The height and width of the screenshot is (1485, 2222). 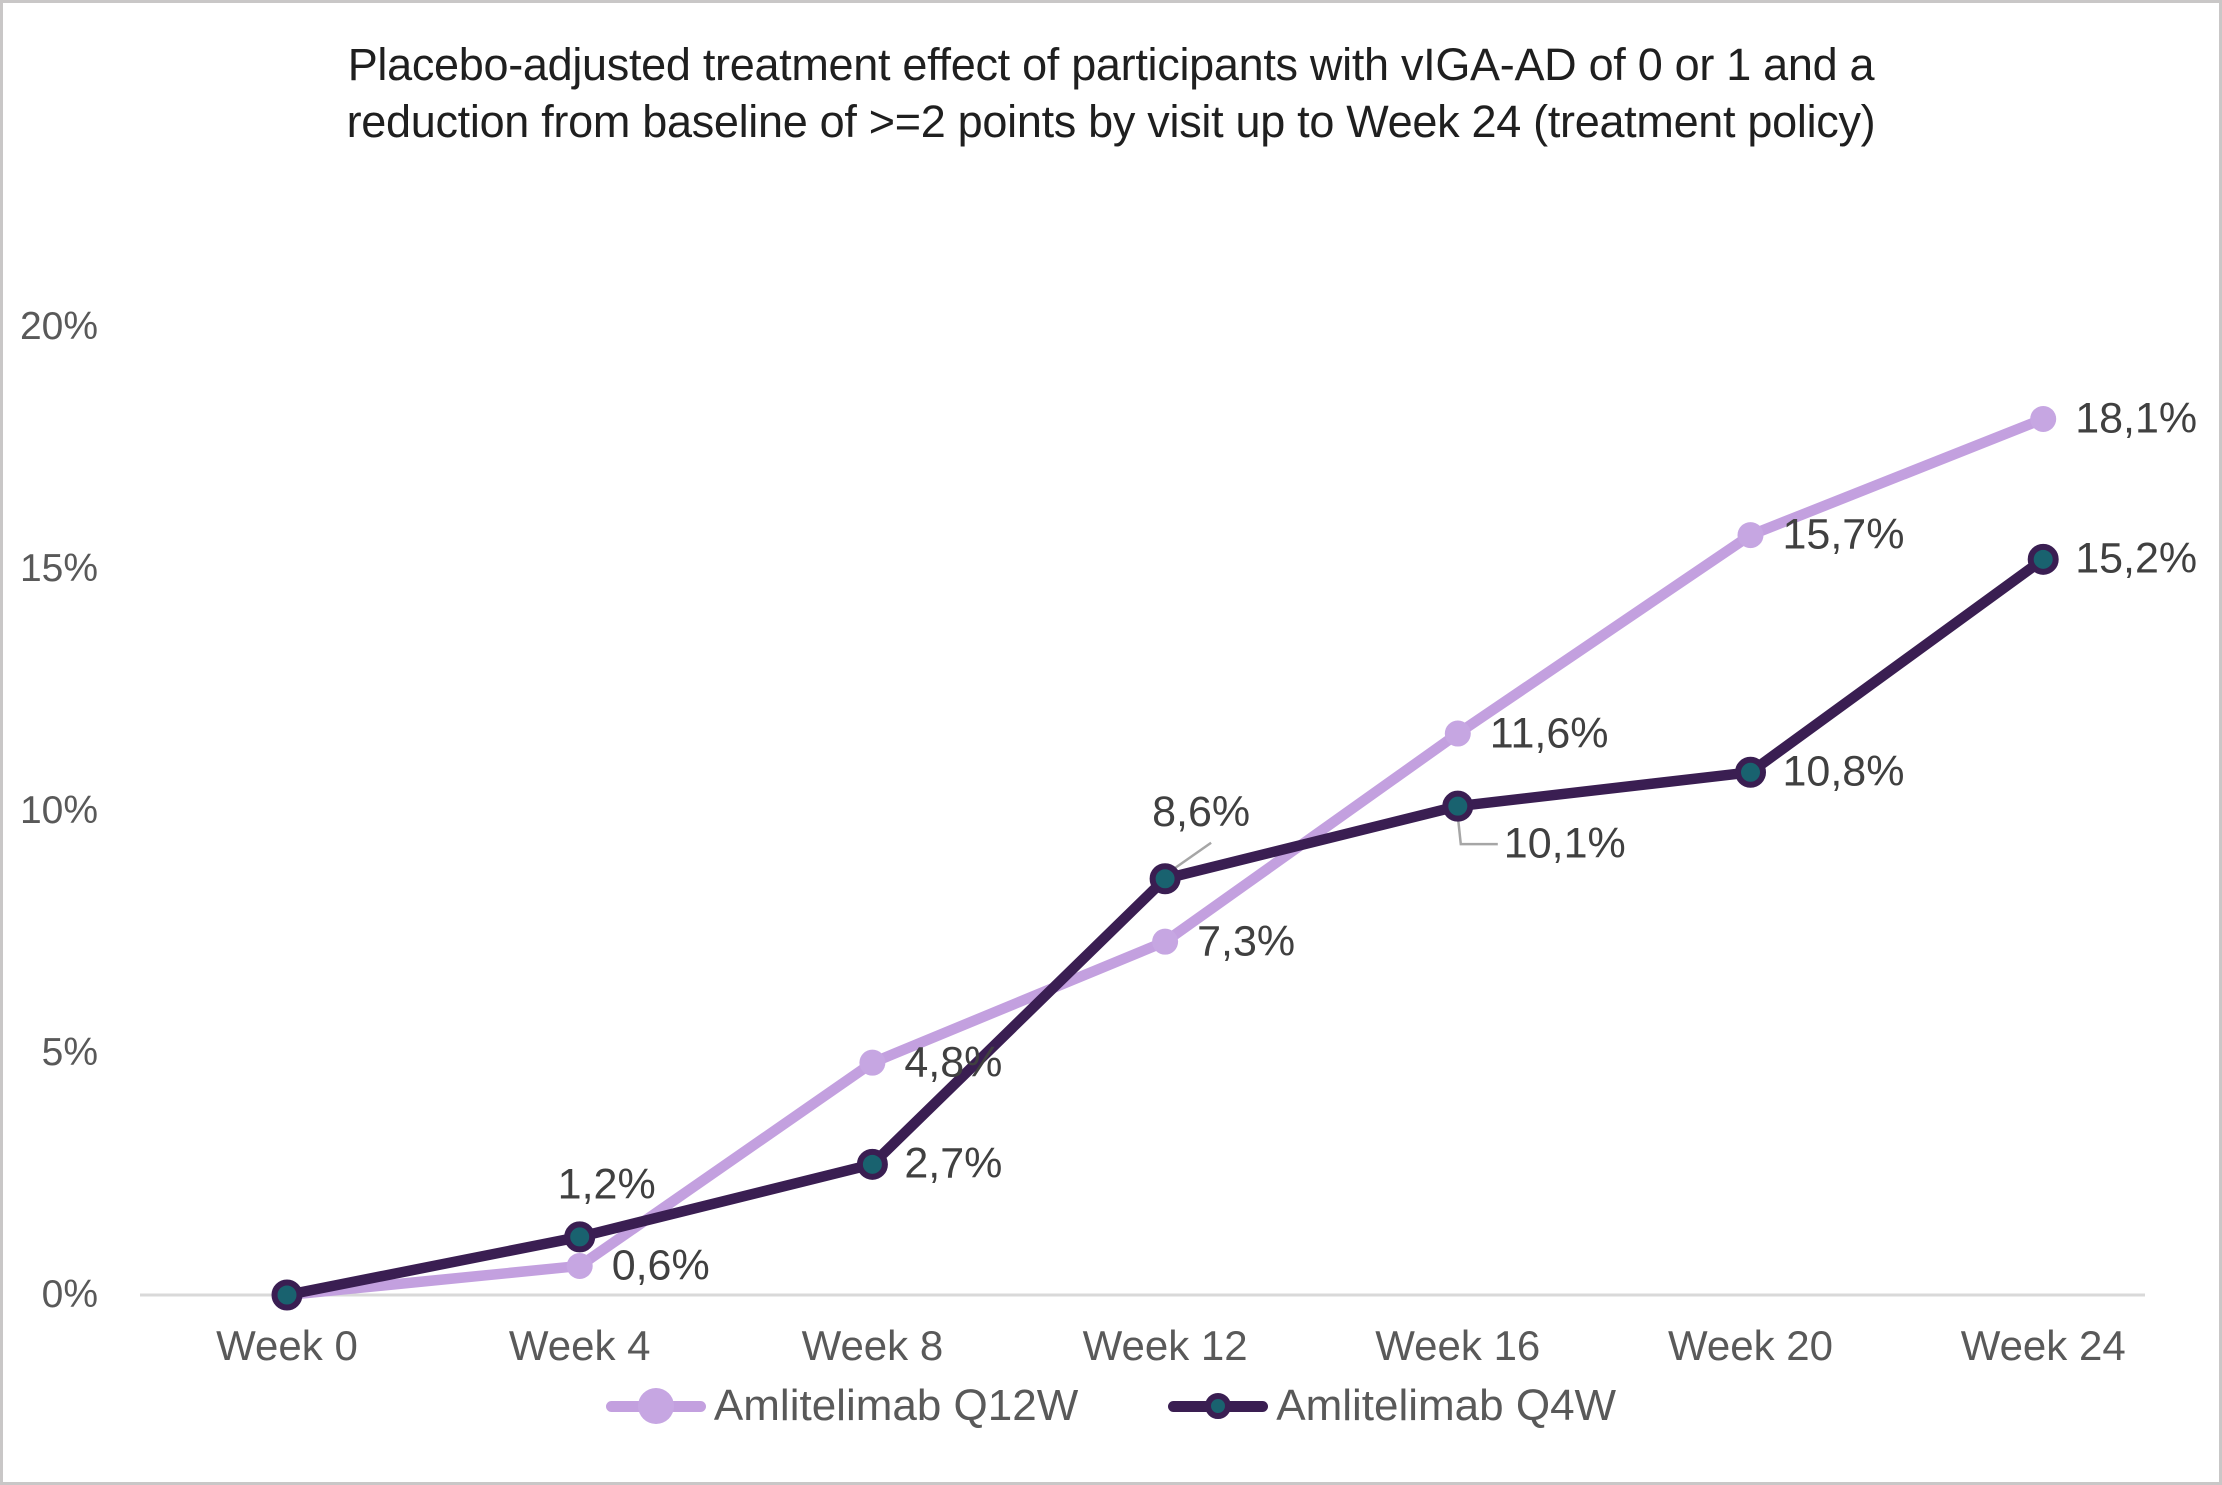 I want to click on x-axis-label: Week 0, so click(x=287, y=1345).